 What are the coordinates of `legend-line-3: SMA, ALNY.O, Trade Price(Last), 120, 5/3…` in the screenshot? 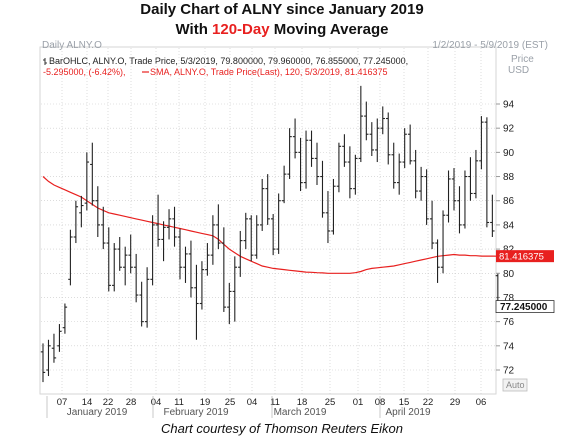 It's located at (268, 72).